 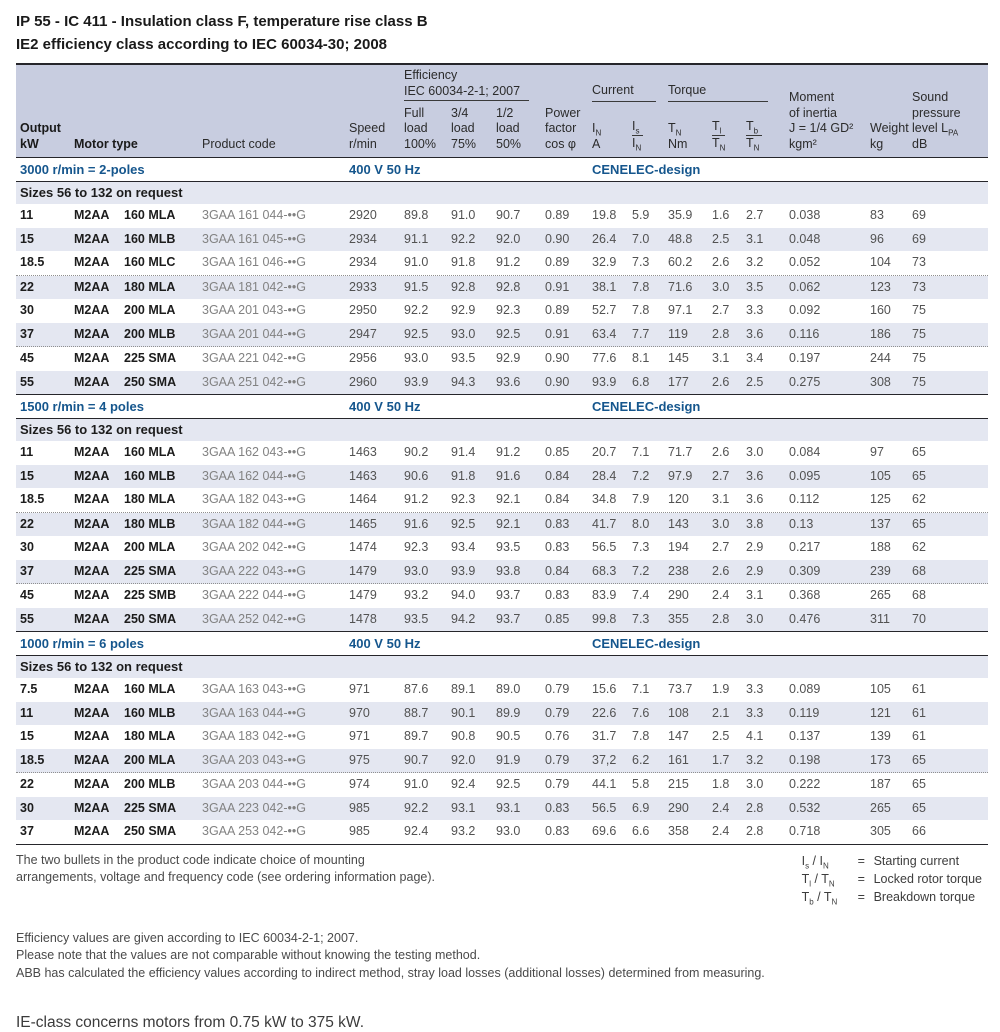 What do you see at coordinates (877, 238) in the screenshot?
I see `weight: 96` at bounding box center [877, 238].